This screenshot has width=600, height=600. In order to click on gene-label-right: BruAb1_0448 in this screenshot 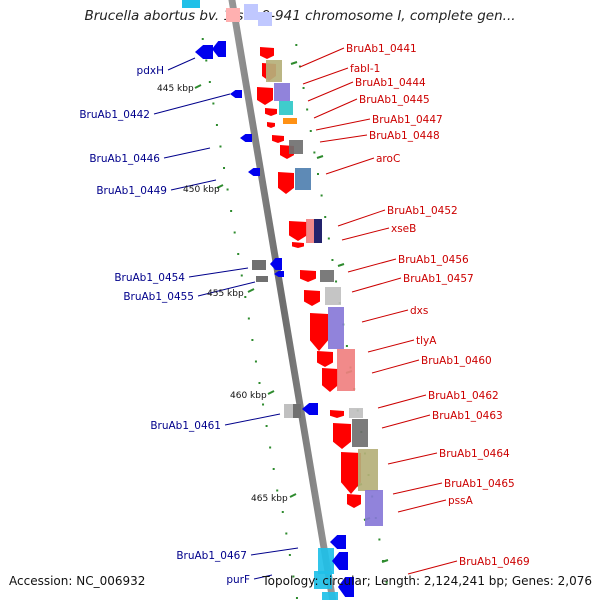, I will do `click(404, 136)`.